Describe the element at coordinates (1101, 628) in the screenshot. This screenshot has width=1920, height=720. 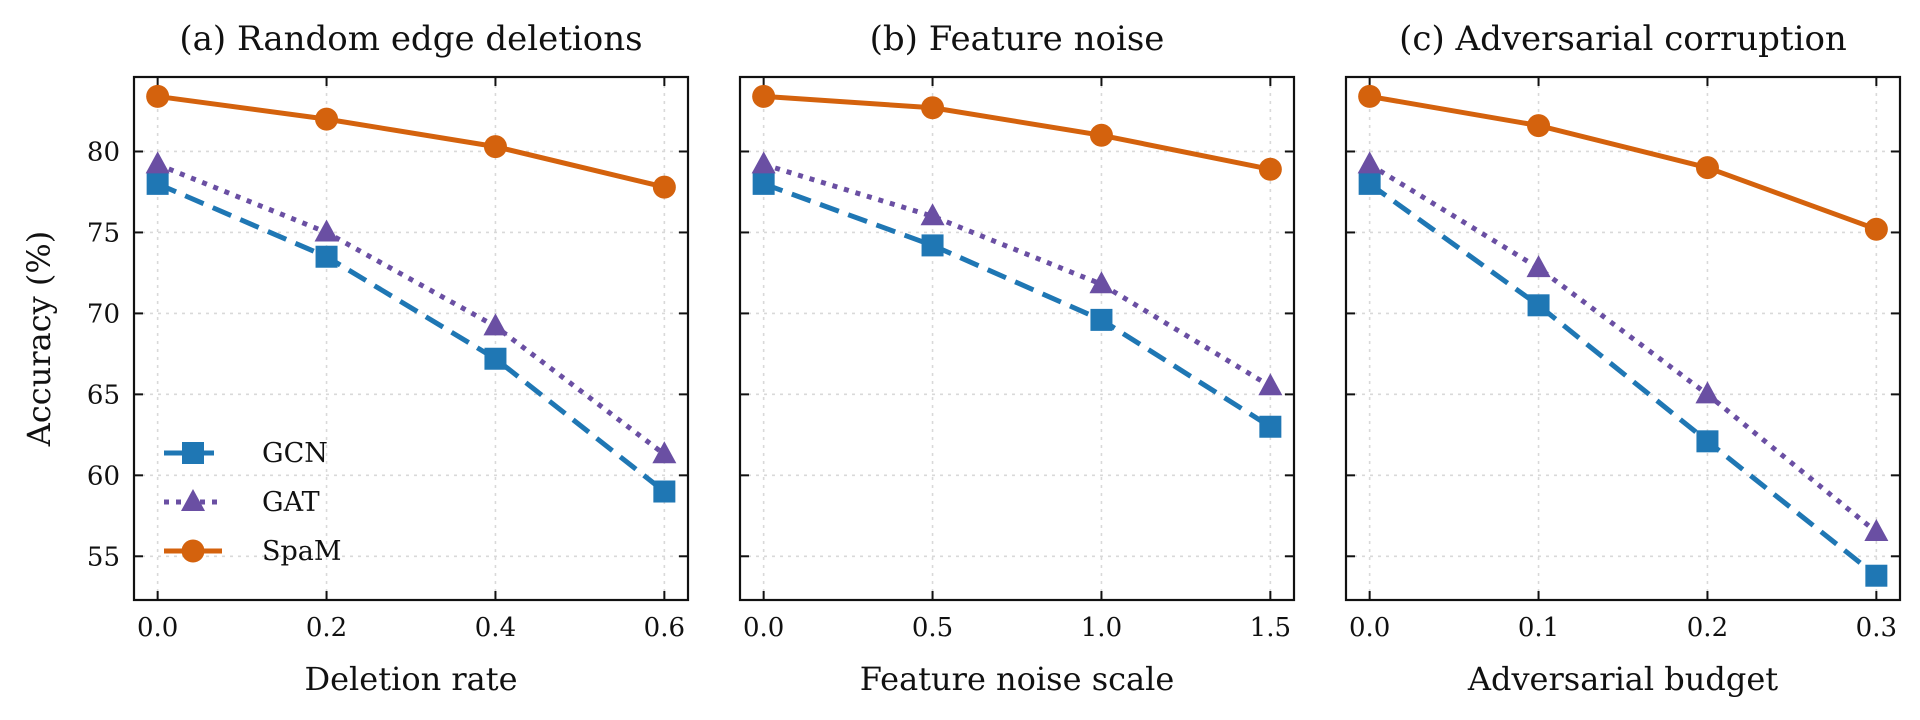
I see `x-tick-label: 1.0` at that location.